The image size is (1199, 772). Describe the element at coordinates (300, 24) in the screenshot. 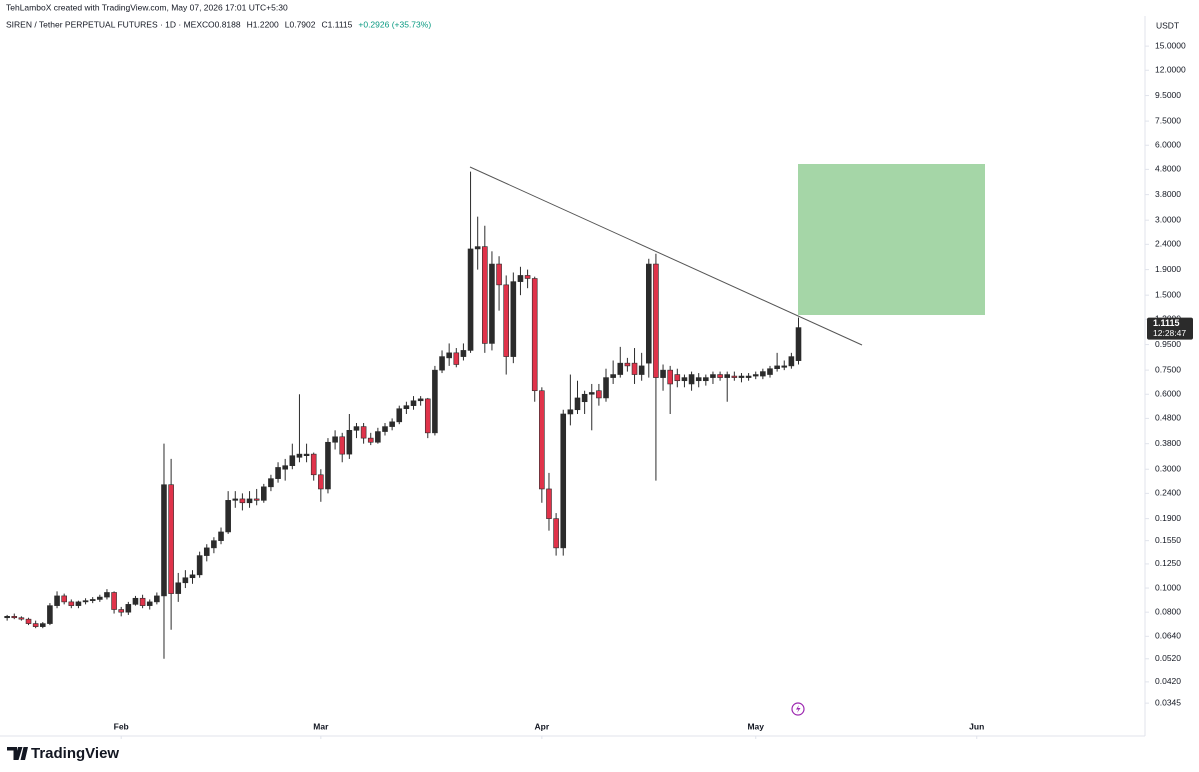

I see `ohlc-stat: L0.7902` at that location.